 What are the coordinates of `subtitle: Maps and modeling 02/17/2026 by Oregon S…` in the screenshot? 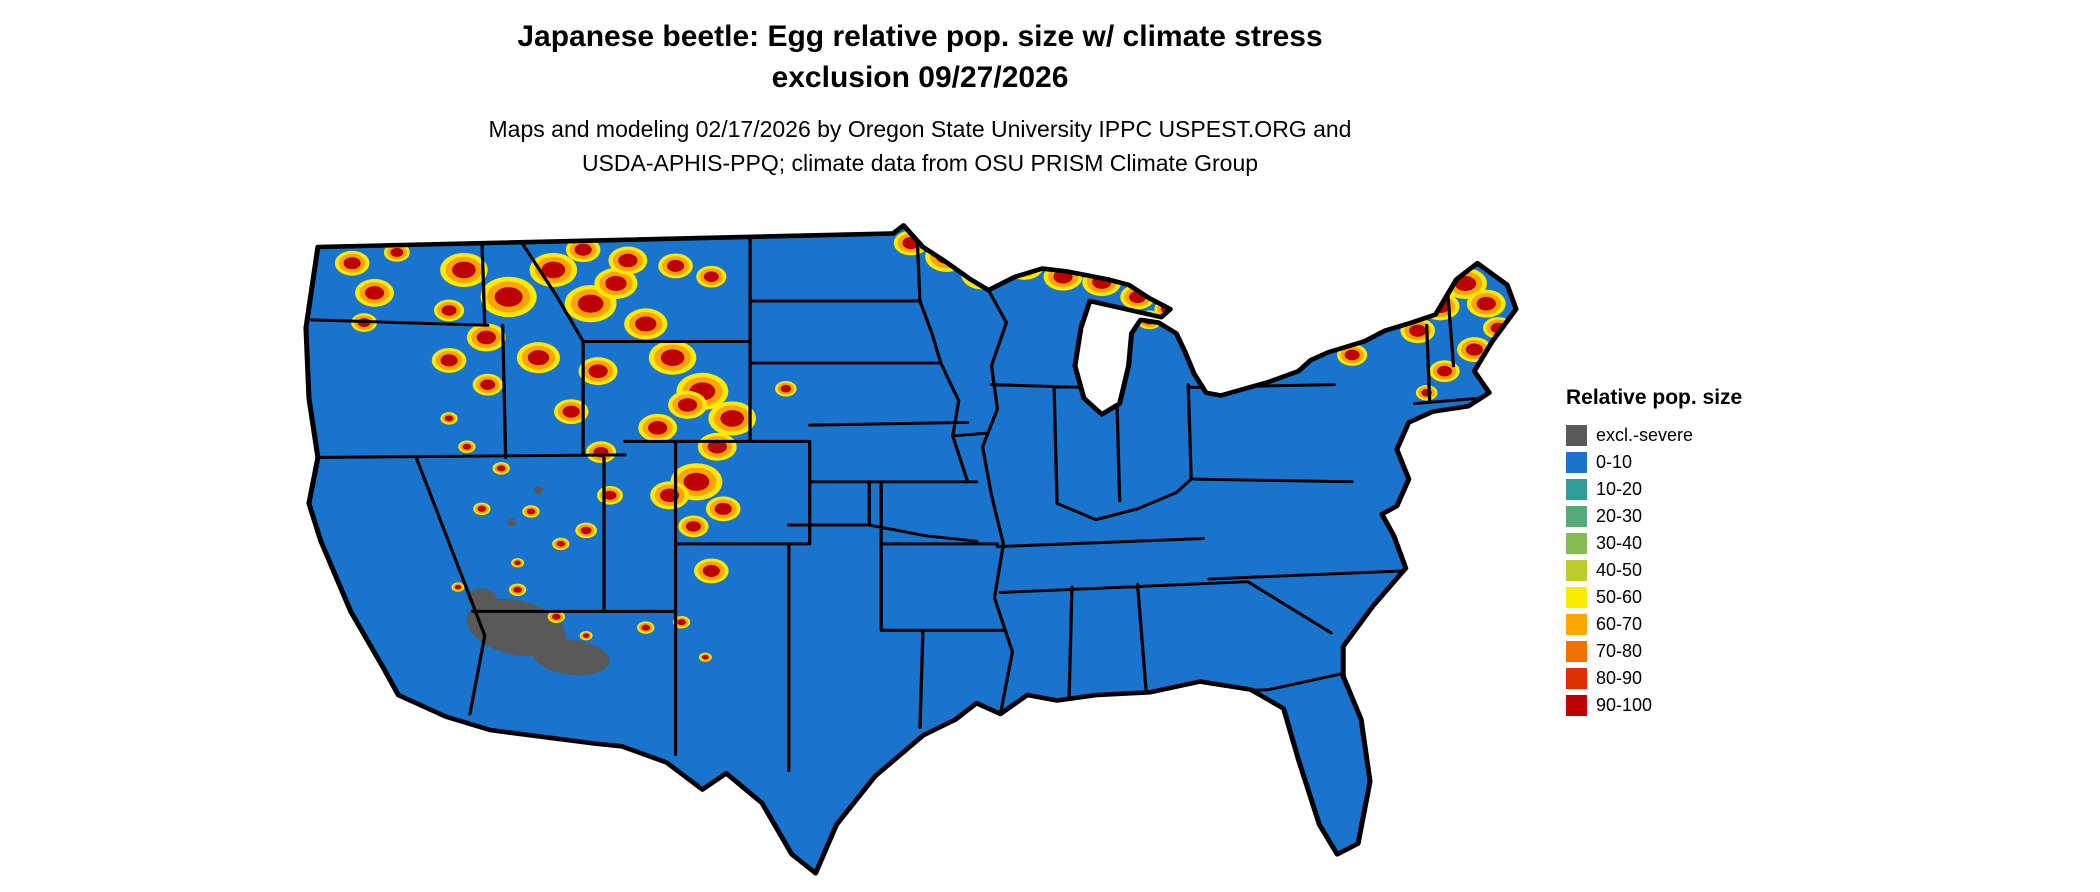 It's located at (920, 146).